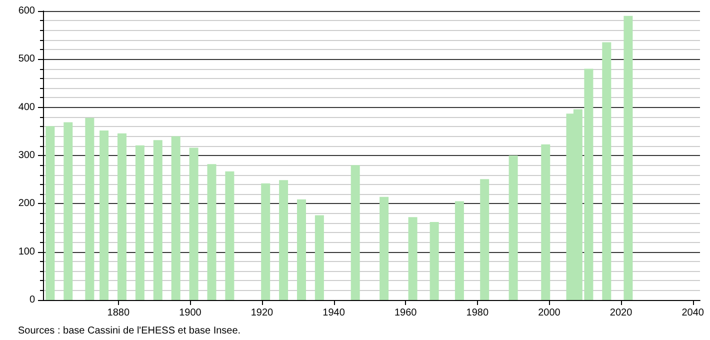 Image resolution: width=710 pixels, height=340 pixels. What do you see at coordinates (262, 313) in the screenshot?
I see `x-tick-label: 1920` at bounding box center [262, 313].